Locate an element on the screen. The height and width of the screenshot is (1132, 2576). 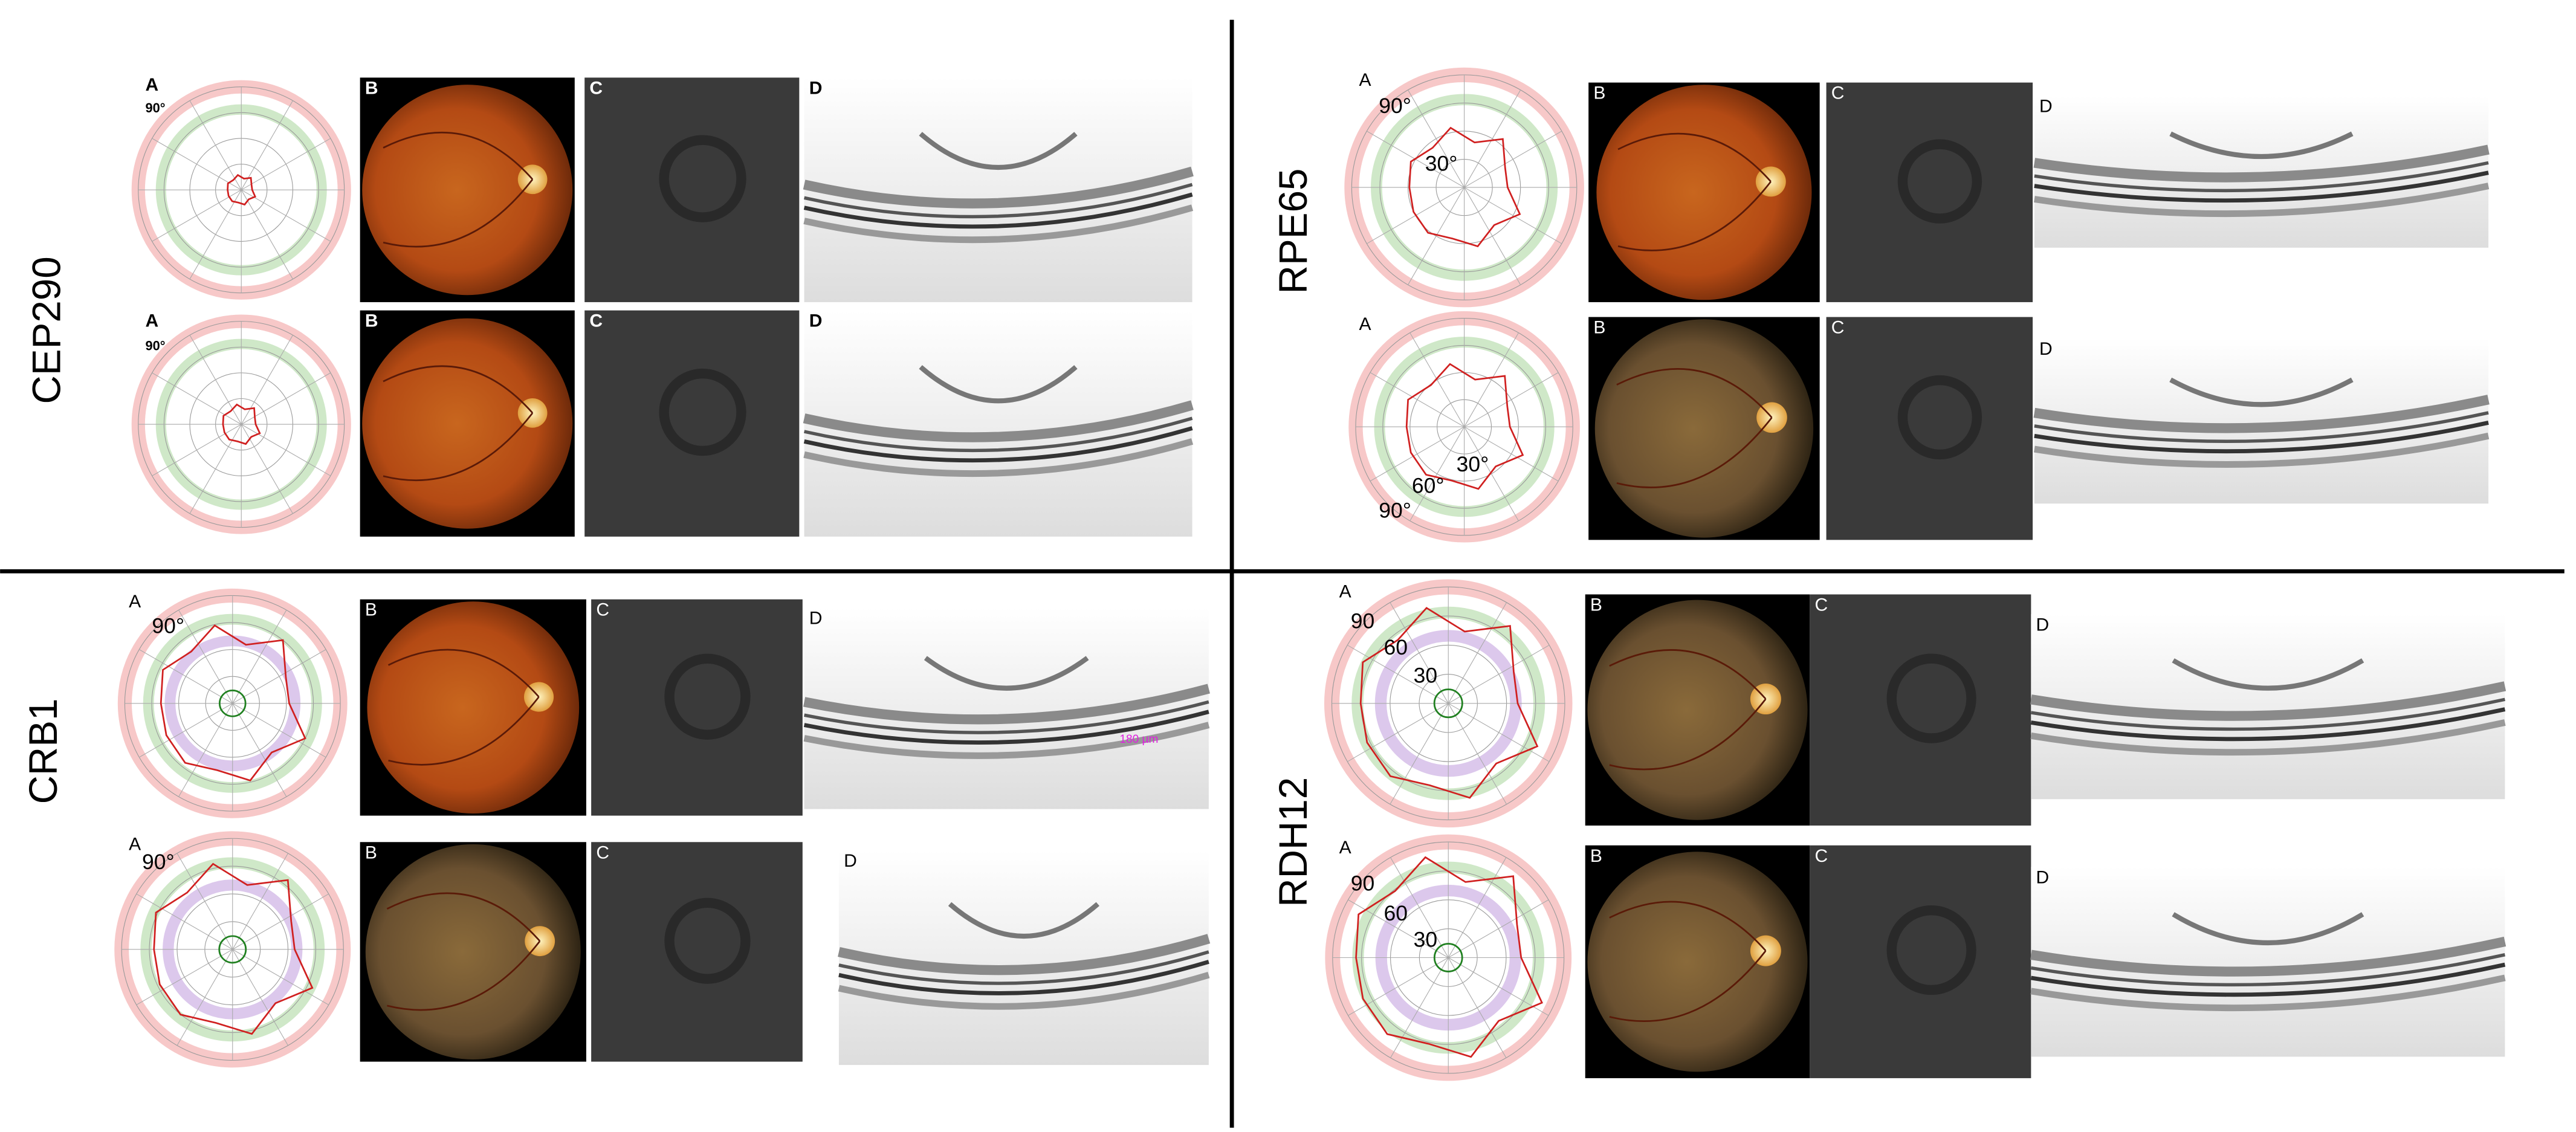
angle-label: 60 is located at coordinates (1395, 647).